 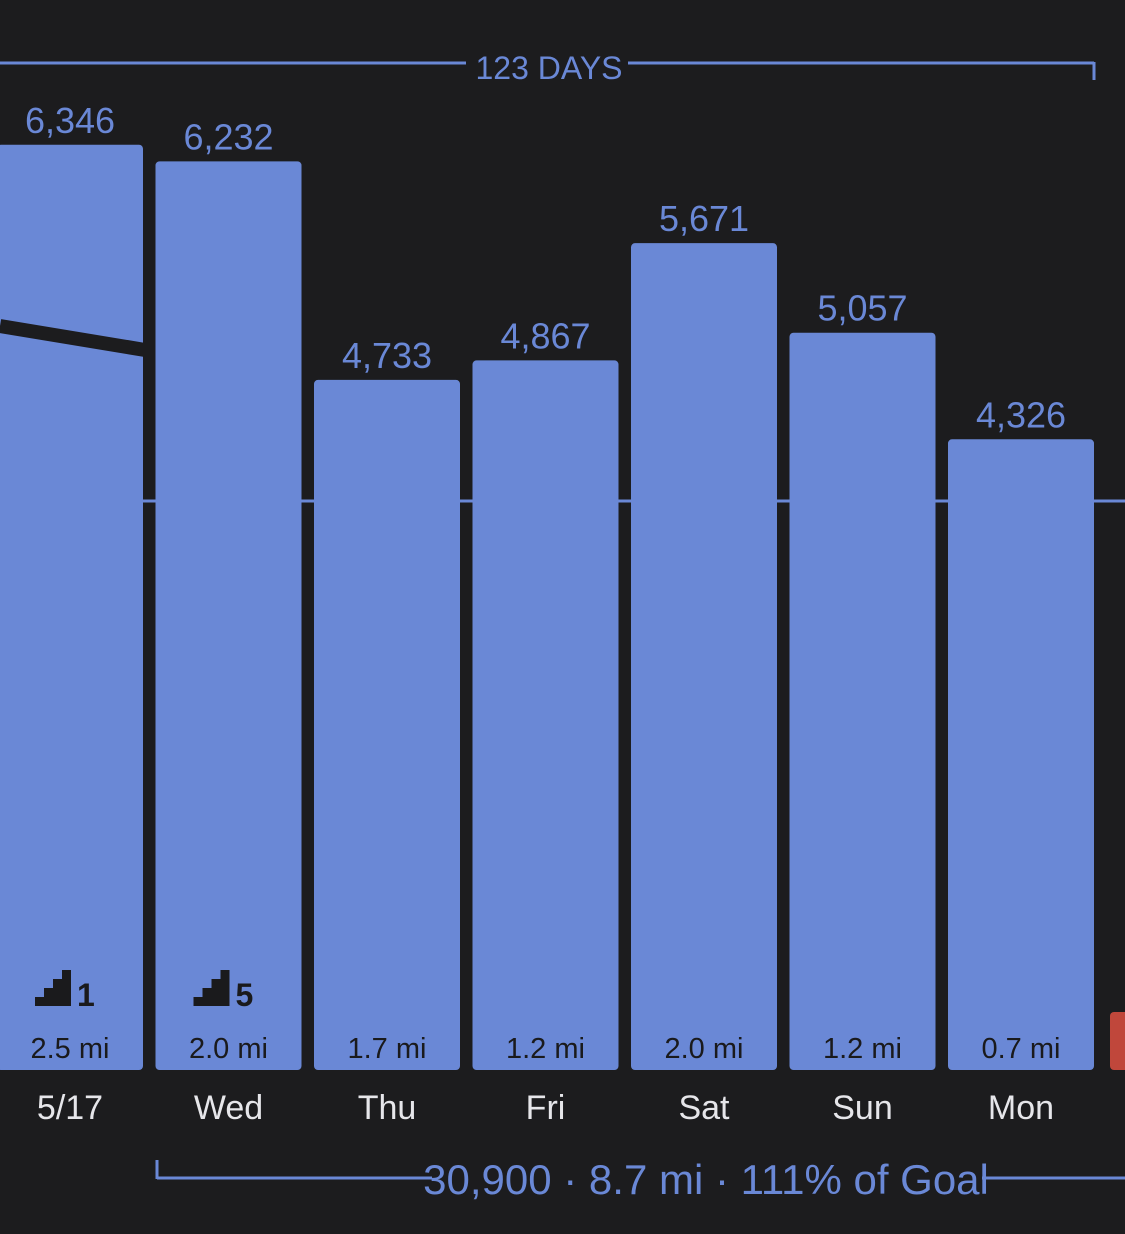 What do you see at coordinates (862, 1108) in the screenshot?
I see `day-label: Sun` at bounding box center [862, 1108].